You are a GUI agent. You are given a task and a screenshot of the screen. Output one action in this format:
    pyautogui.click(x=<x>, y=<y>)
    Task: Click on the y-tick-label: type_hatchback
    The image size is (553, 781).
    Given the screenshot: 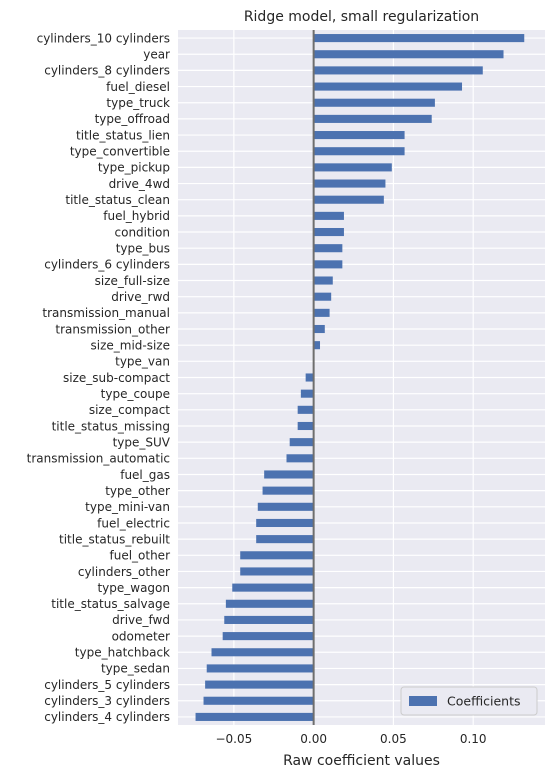 What is the action you would take?
    pyautogui.click(x=122, y=653)
    